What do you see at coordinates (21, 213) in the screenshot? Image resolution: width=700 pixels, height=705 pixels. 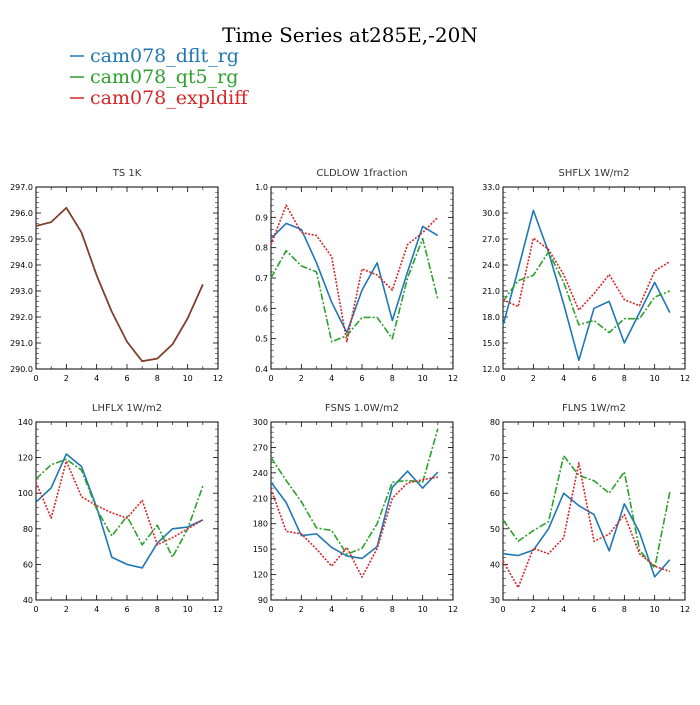 I see `y-tick-label: 296.0` at bounding box center [21, 213].